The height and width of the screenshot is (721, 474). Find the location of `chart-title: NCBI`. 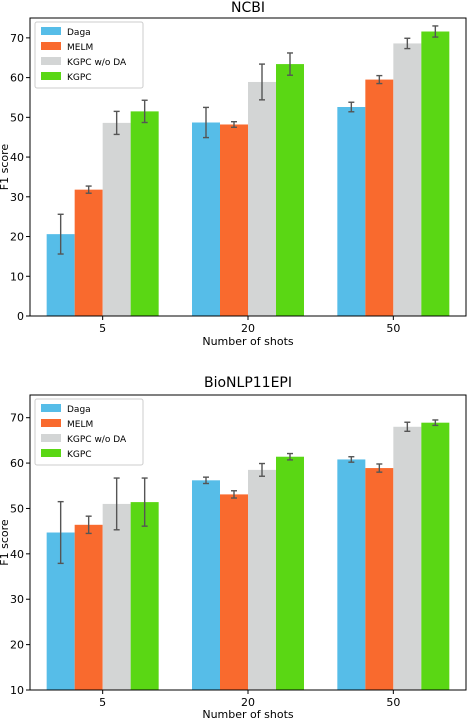

chart-title: NCBI is located at coordinates (248, 8).